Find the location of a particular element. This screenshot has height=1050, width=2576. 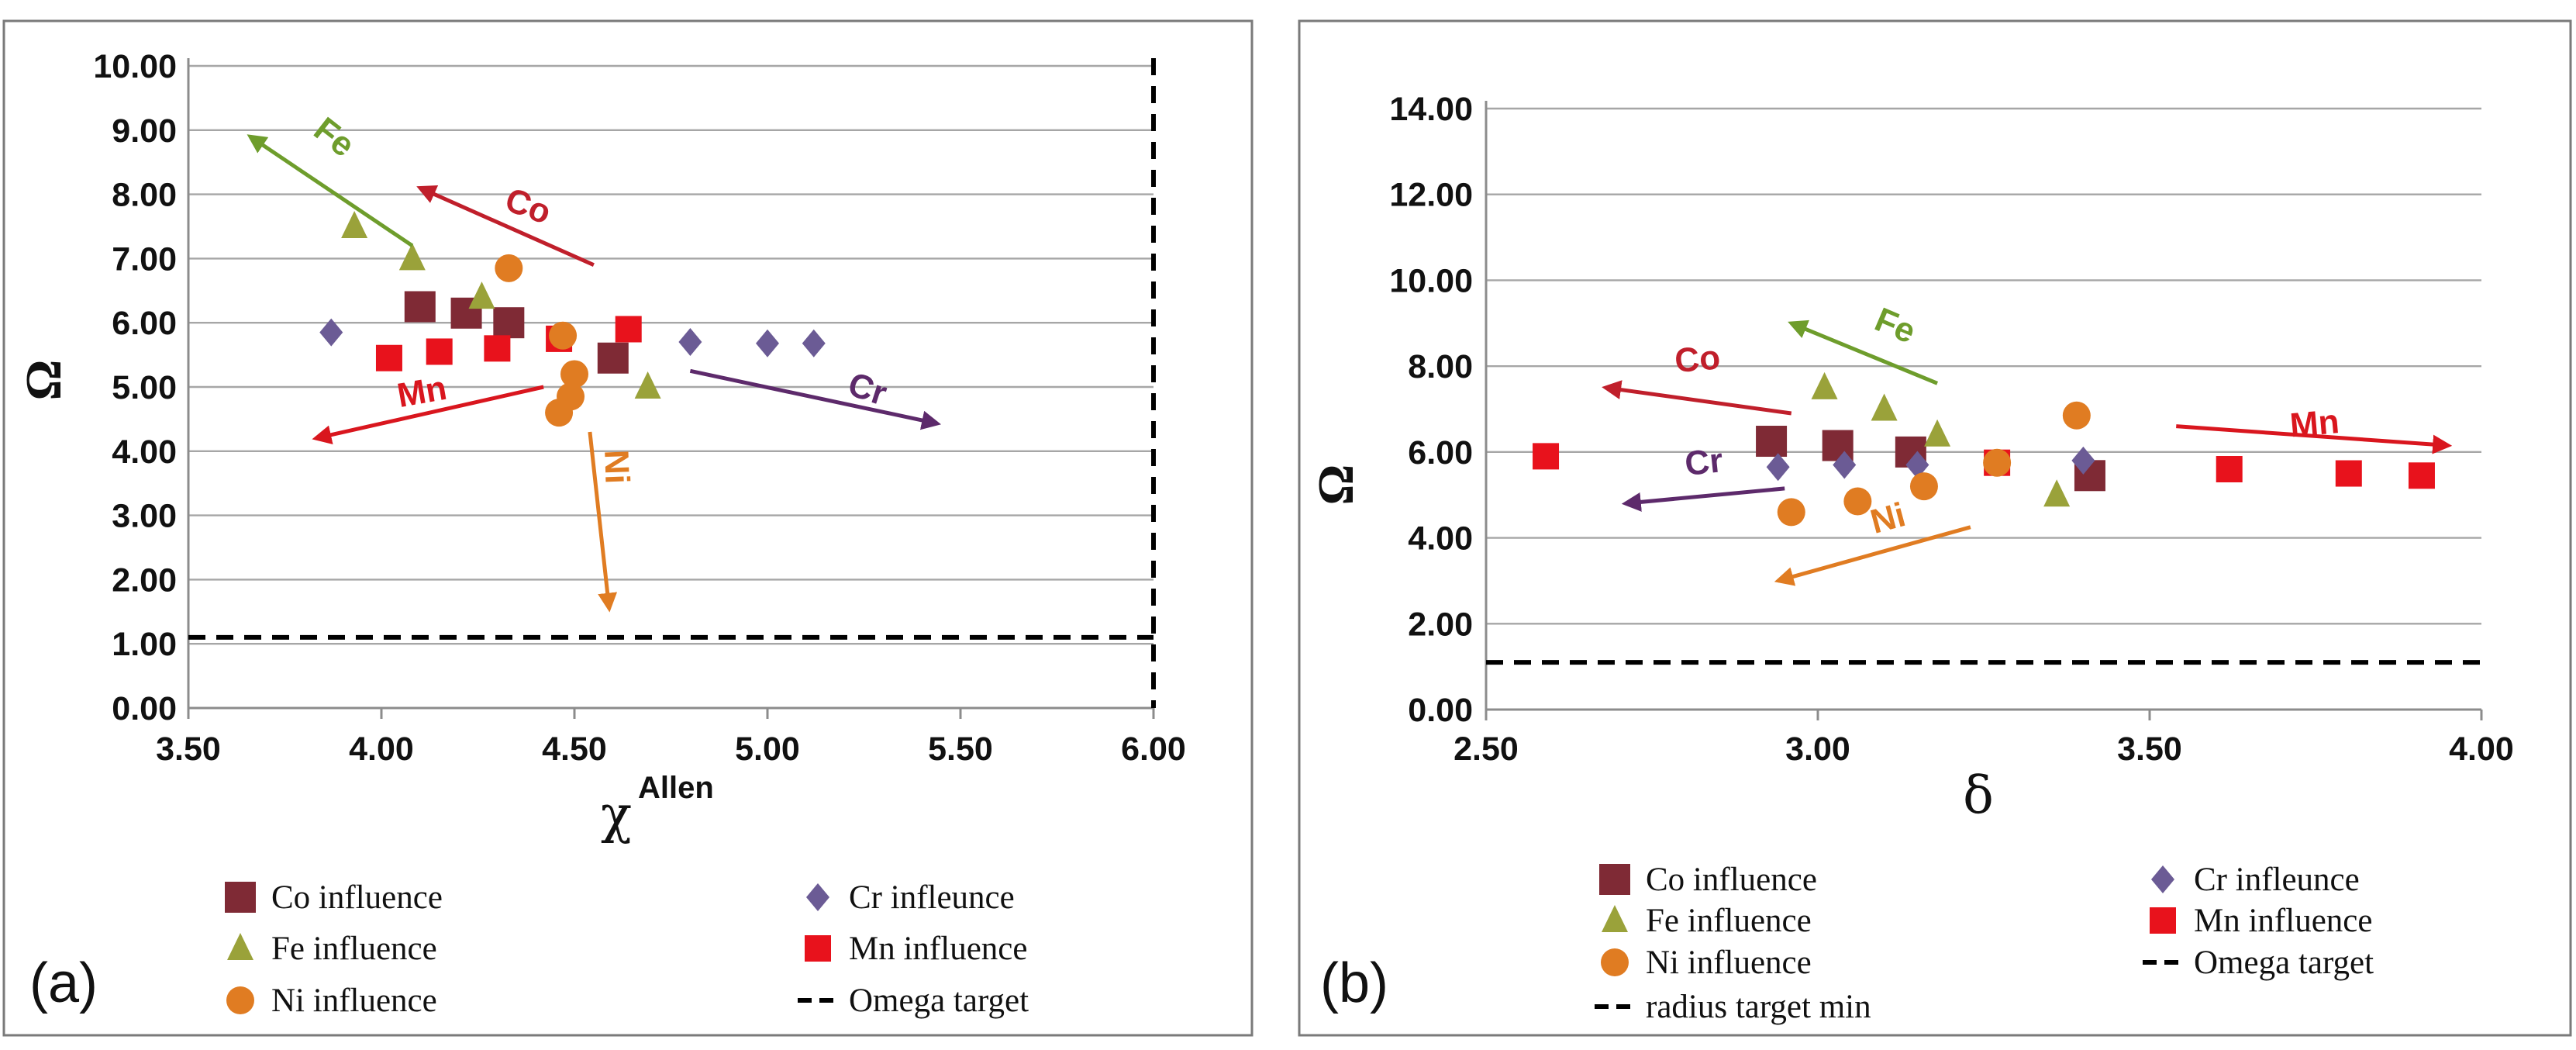

x-axis-label: δ is located at coordinates (1978, 795).